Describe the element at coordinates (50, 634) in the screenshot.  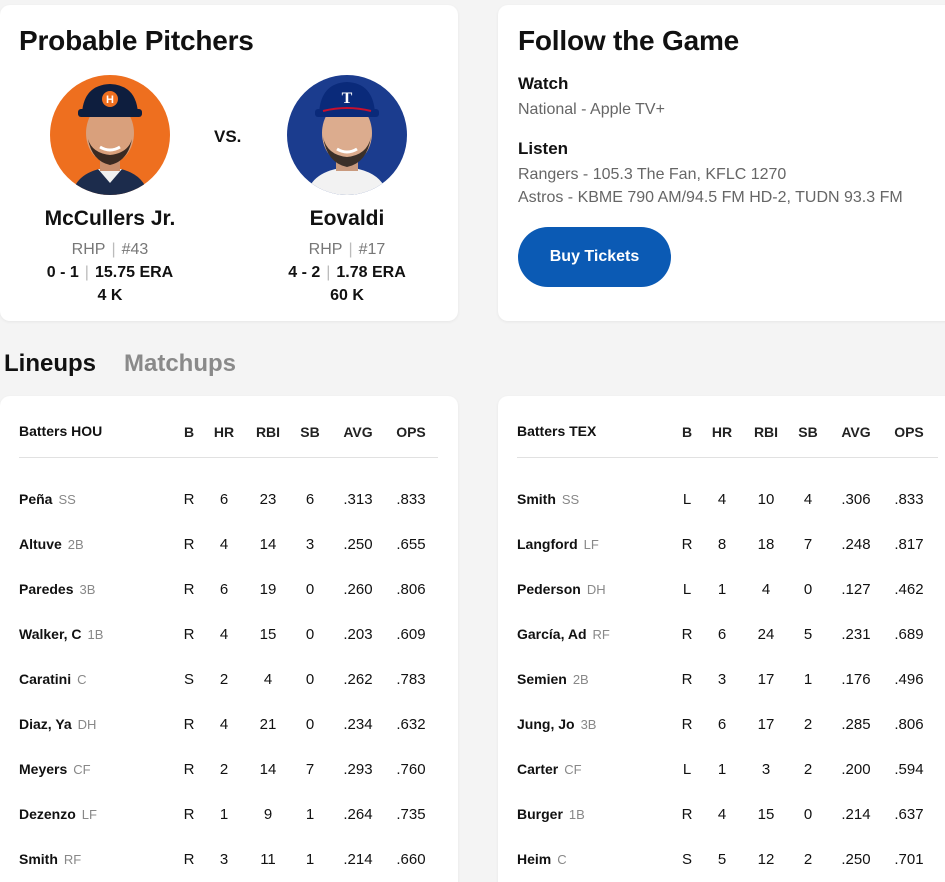
I see `batter-name-text: Walker, C` at that location.